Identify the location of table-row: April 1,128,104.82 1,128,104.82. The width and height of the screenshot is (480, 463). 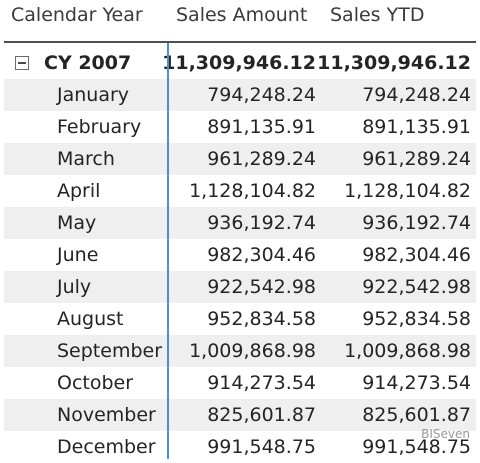
(240, 191).